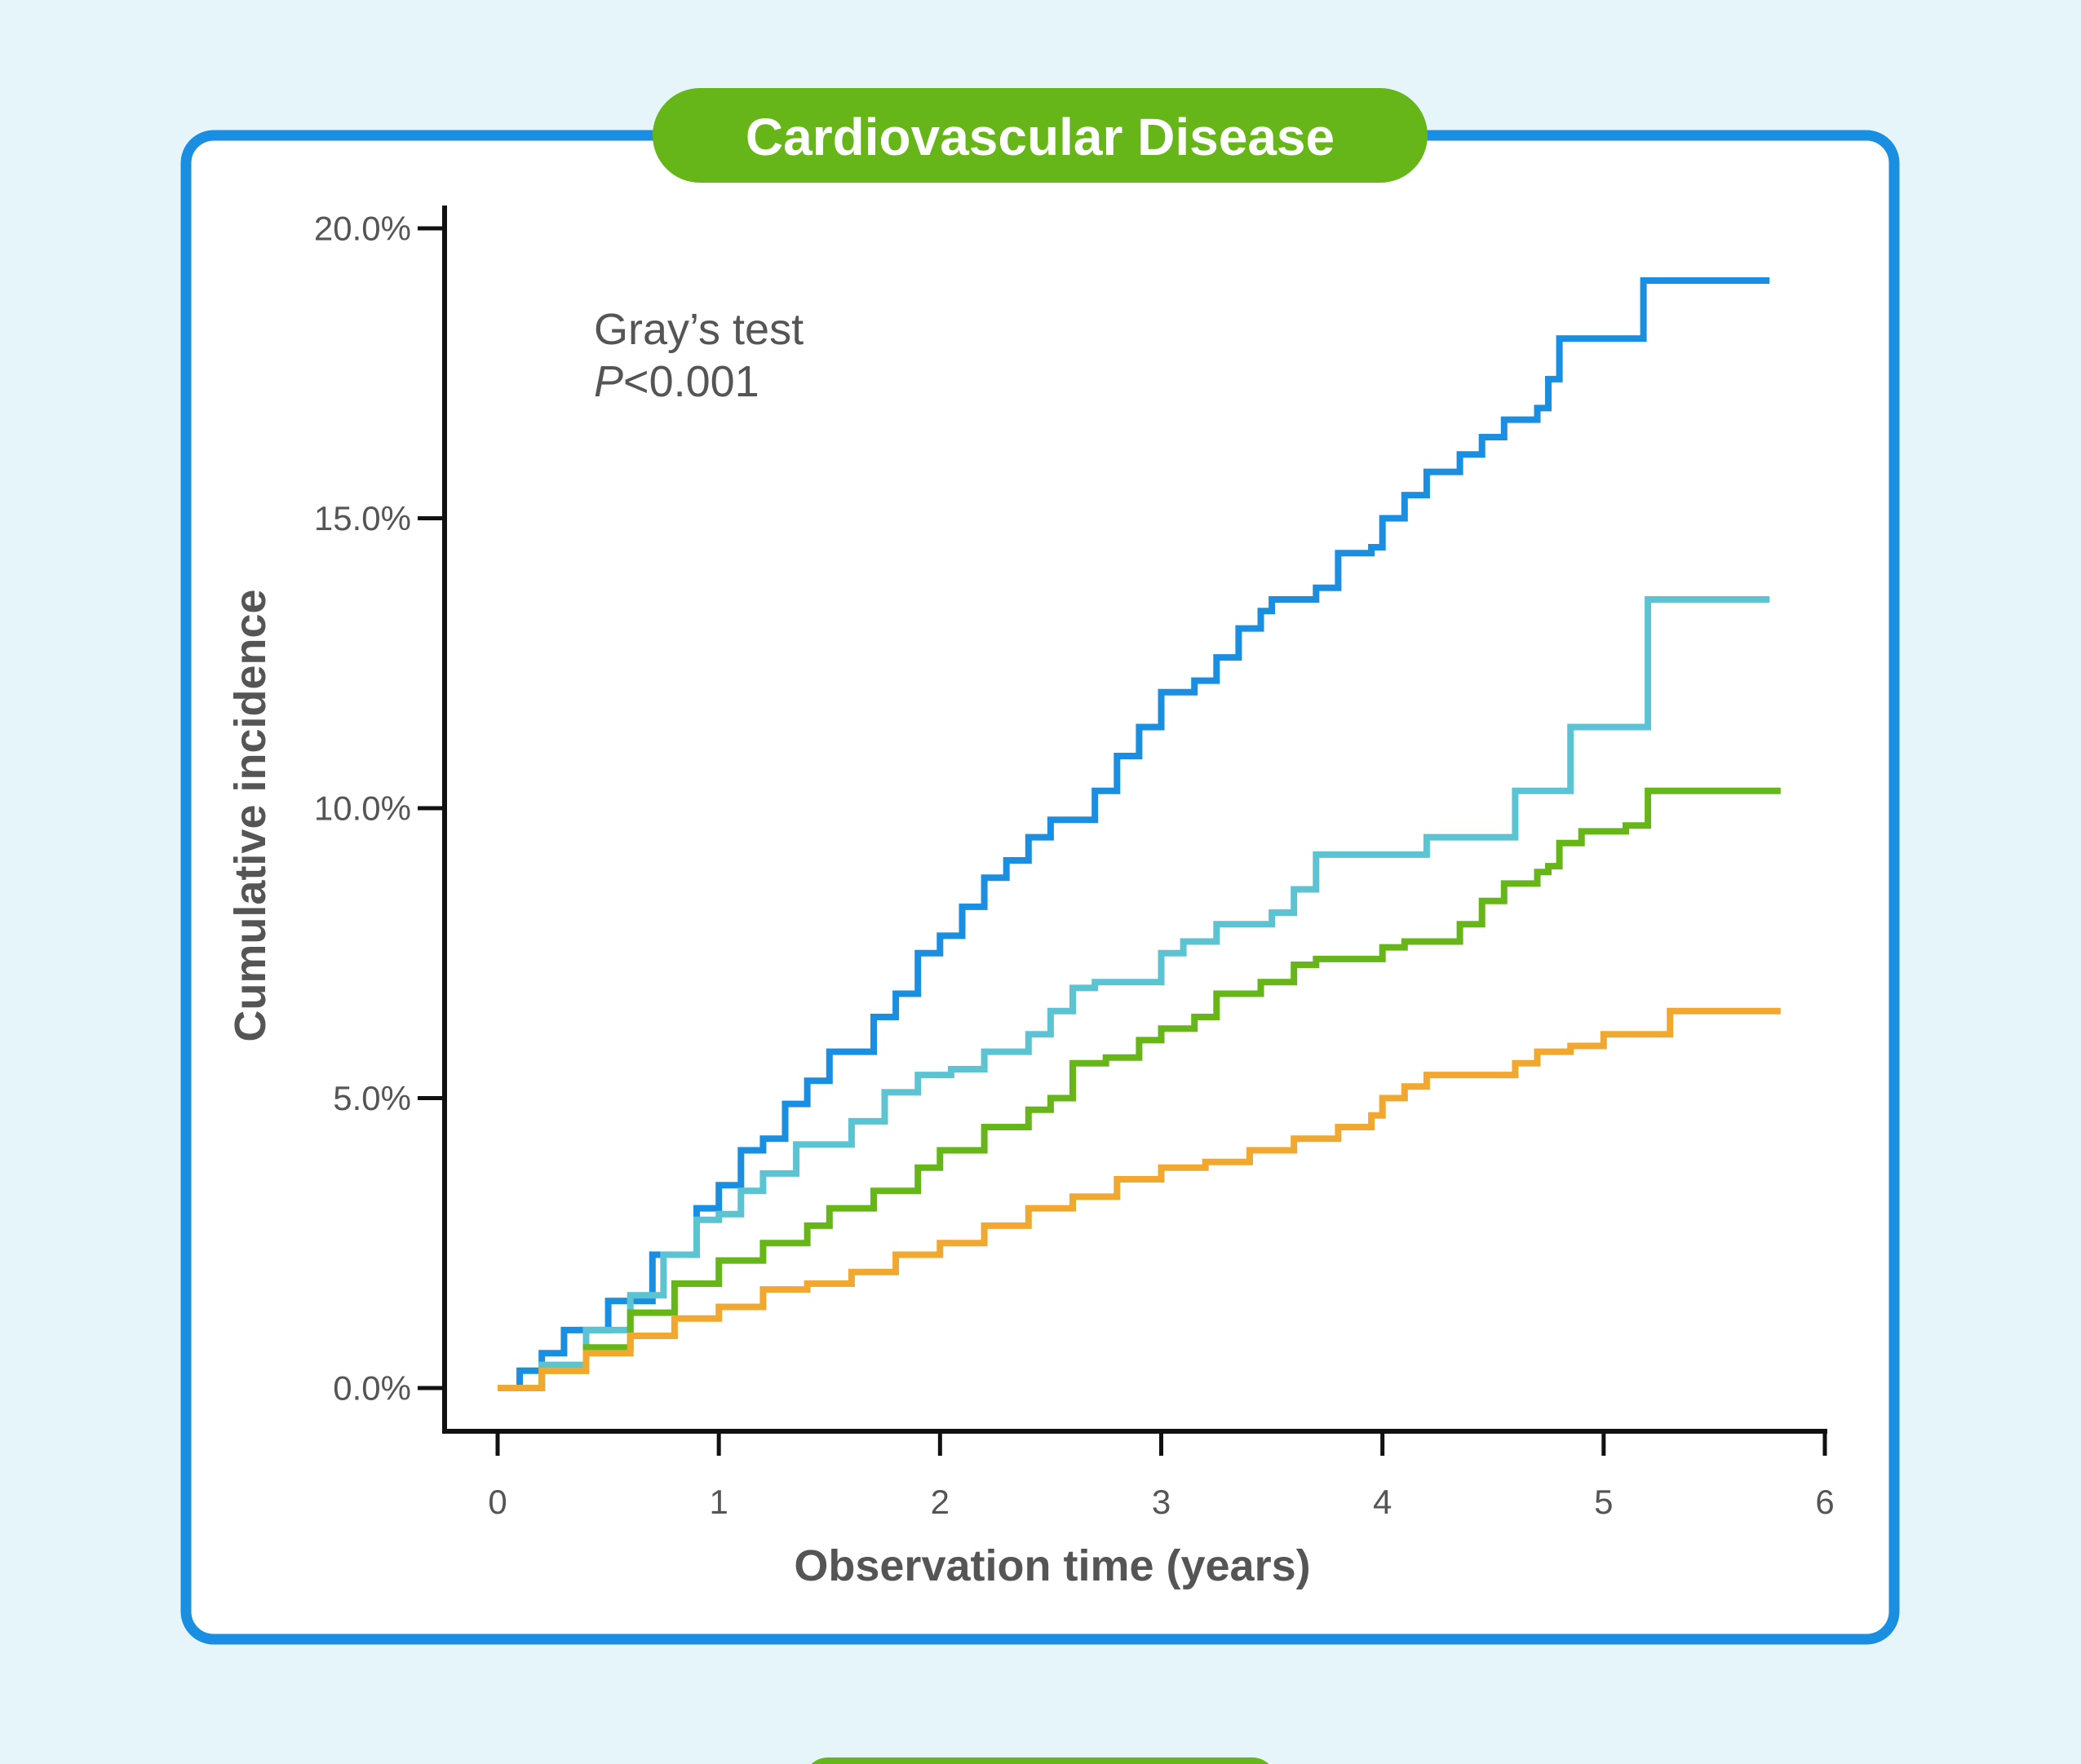  Describe the element at coordinates (699, 329) in the screenshot. I see `grays-test-label: Gray’s test` at that location.